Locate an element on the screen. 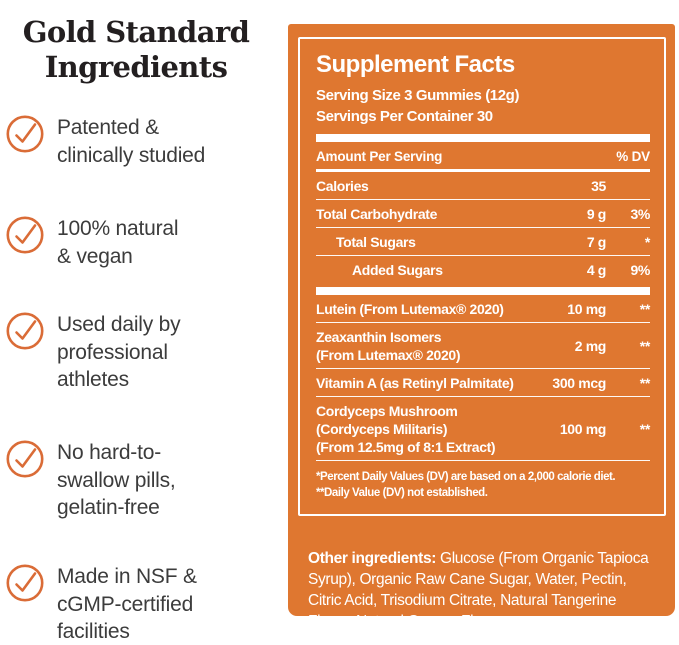 This screenshot has height=645, width=679. ingredient-name: Zeaxanthin Isomers (From Lutemax® 2020) is located at coordinates (388, 345).